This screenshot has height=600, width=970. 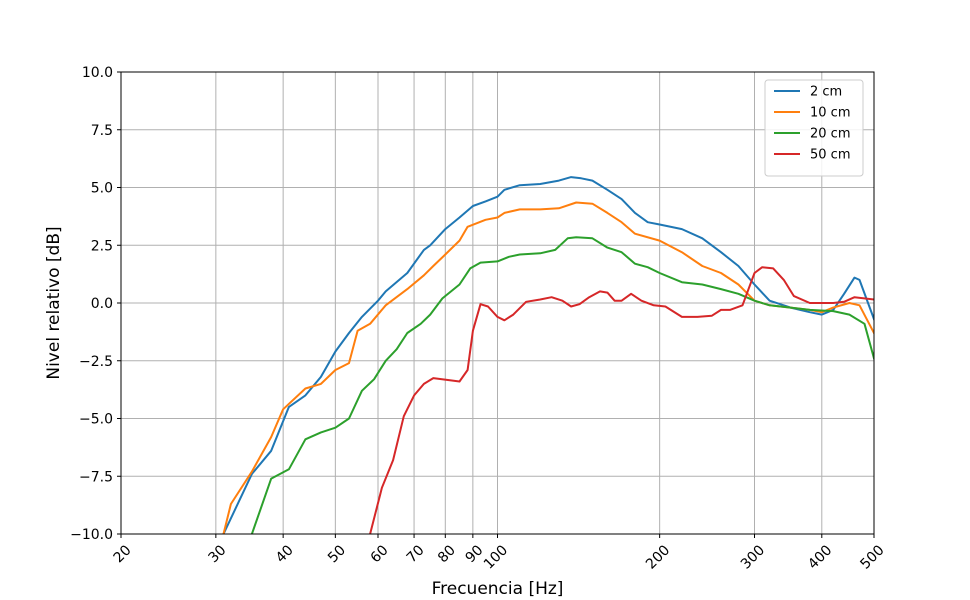 I want to click on y-tick-label: −2.5, so click(x=96, y=362).